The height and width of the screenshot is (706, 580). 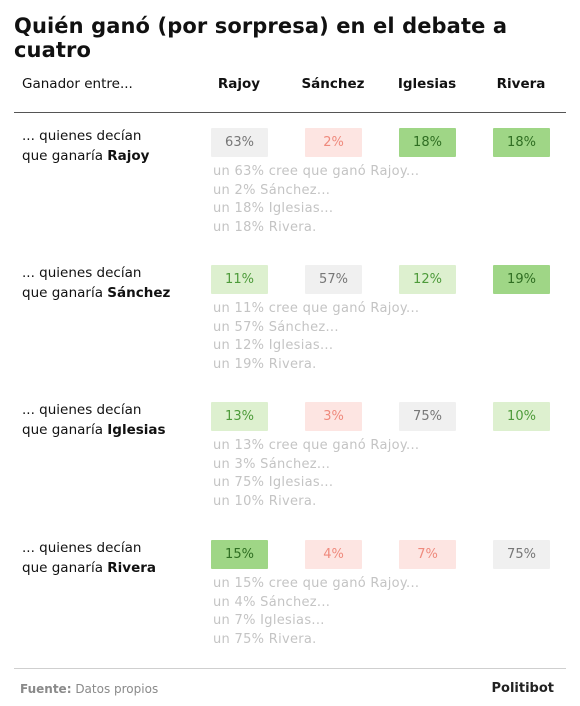 I want to click on value-cell-sanchez: 2%, so click(x=333, y=142).